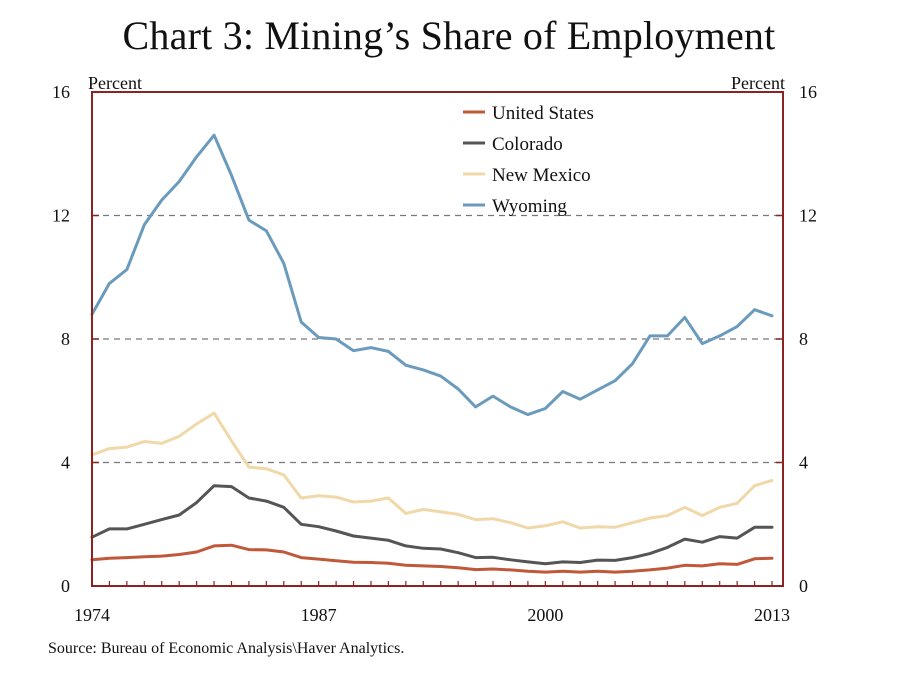 The height and width of the screenshot is (674, 898). What do you see at coordinates (543, 113) in the screenshot?
I see `legend-label: United States` at bounding box center [543, 113].